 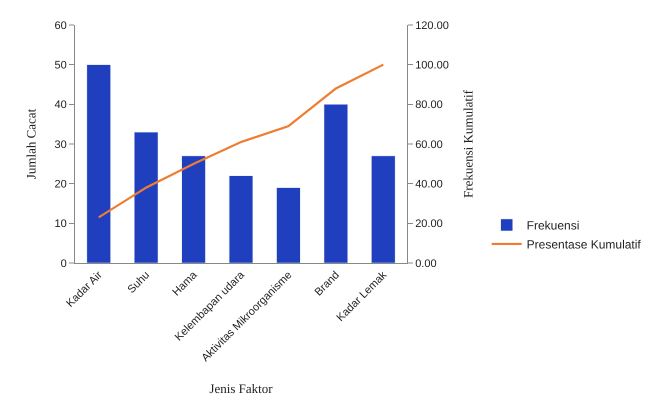 I want to click on legend-label: Presentase Kumulatif, so click(x=584, y=245).